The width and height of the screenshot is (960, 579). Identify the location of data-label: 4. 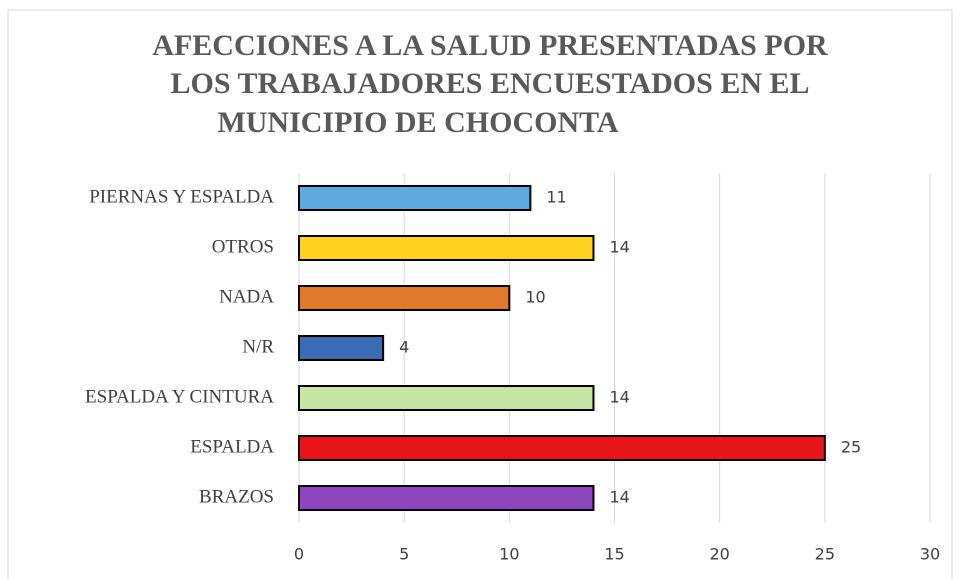
(404, 347).